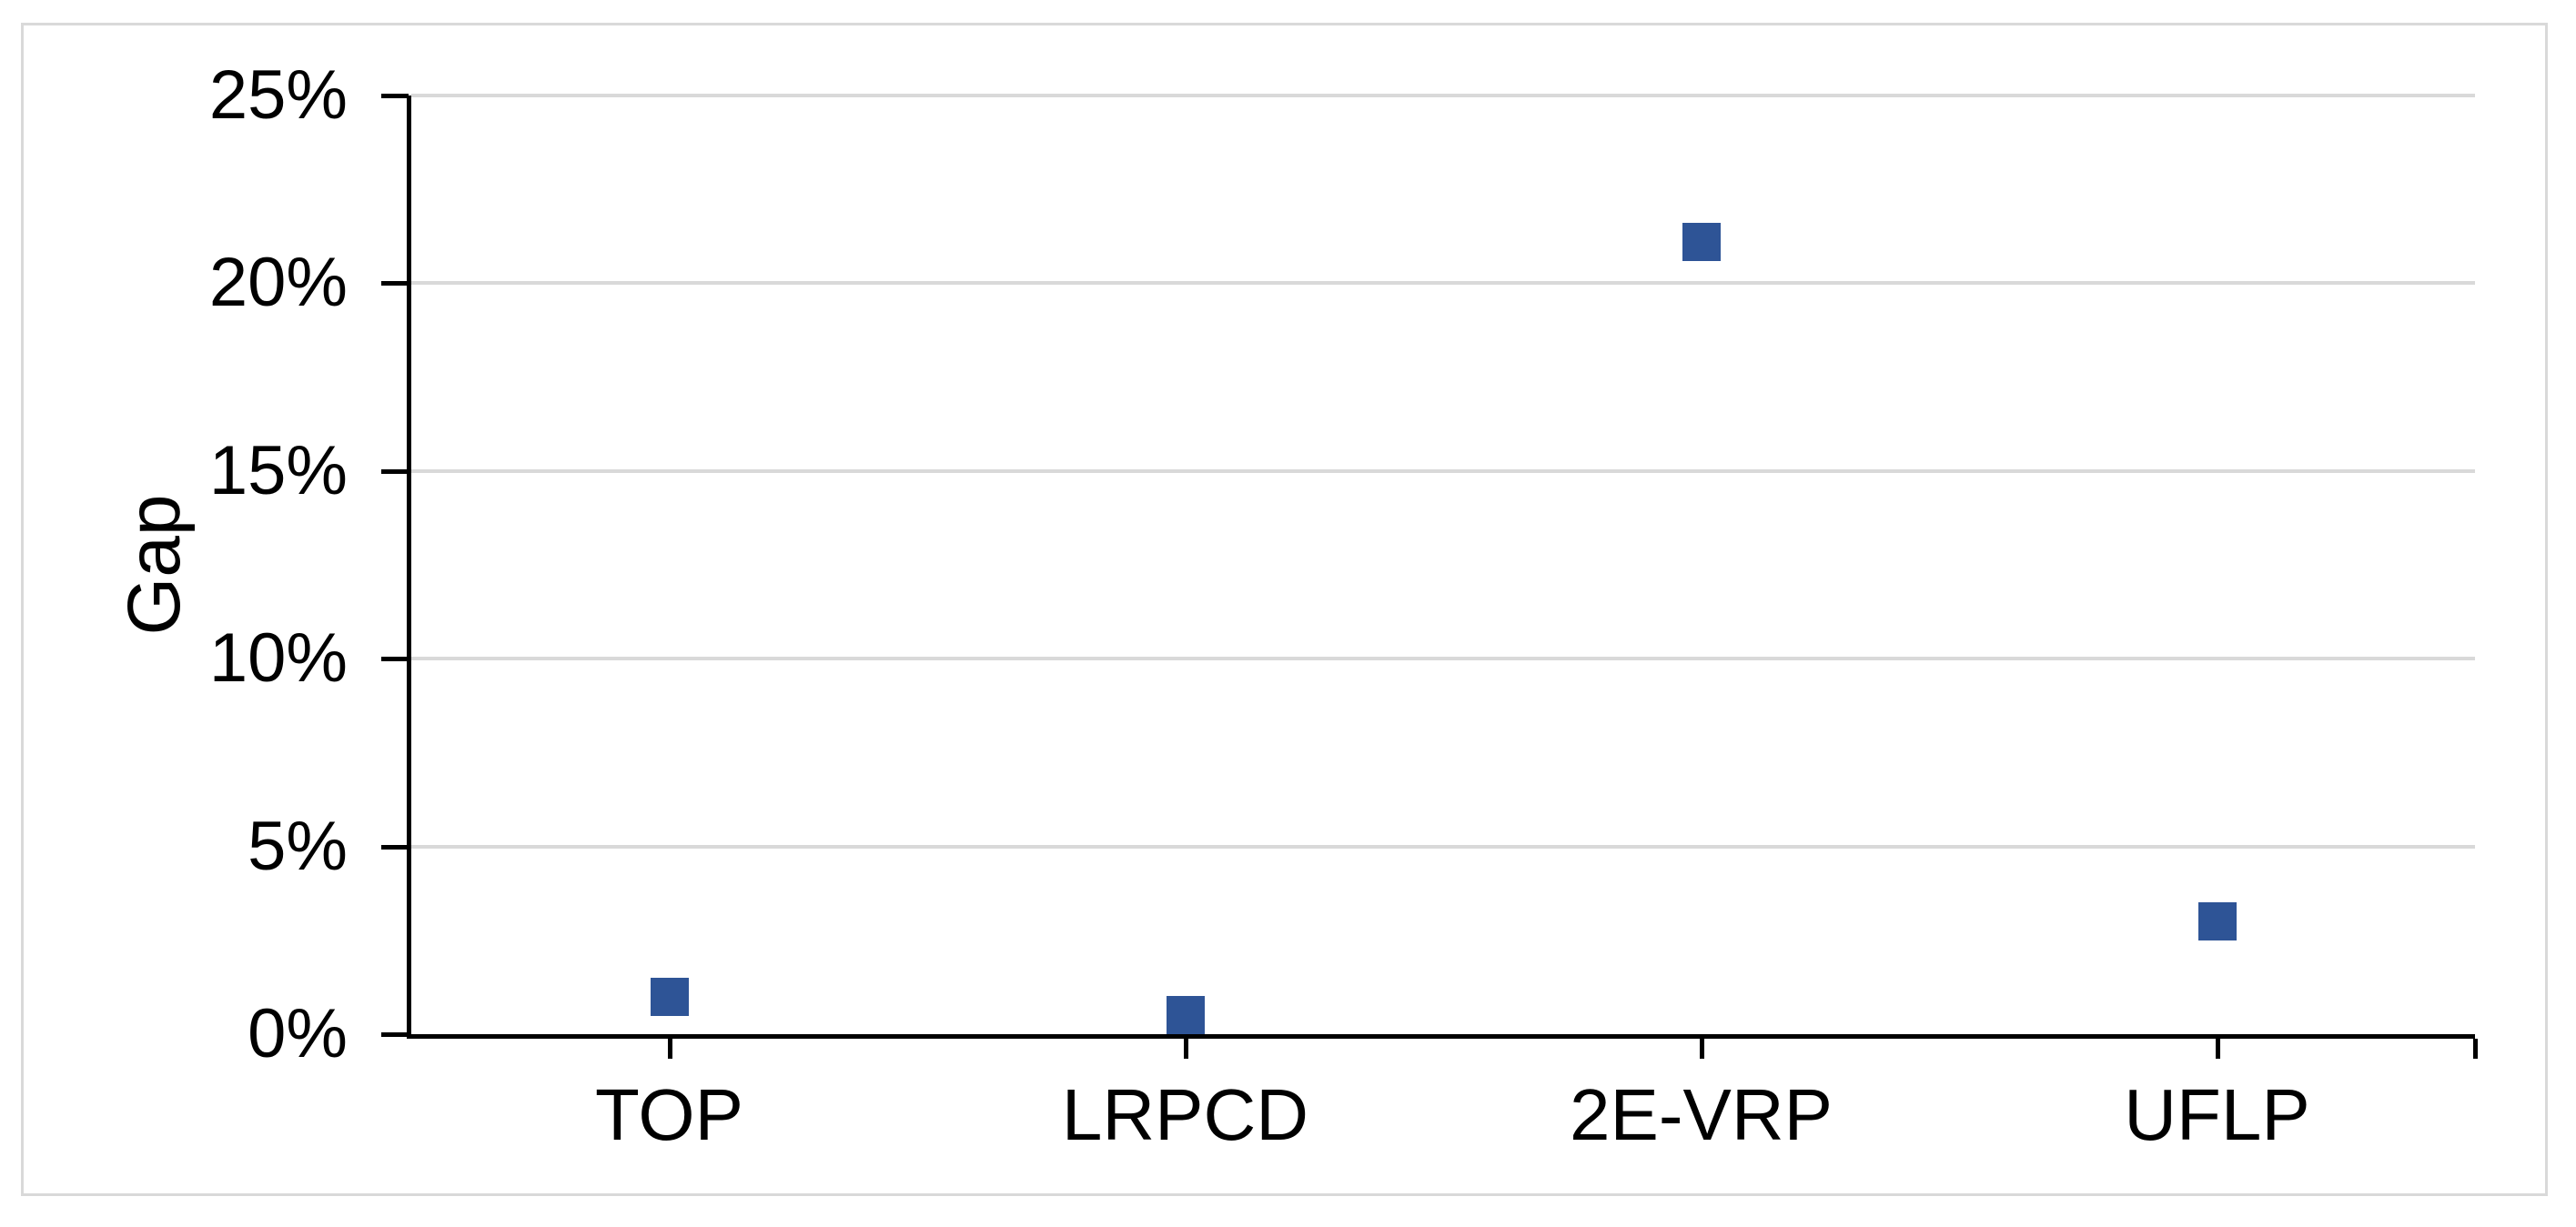 The width and height of the screenshot is (2576, 1227). Describe the element at coordinates (669, 997) in the screenshot. I see `marker-top` at that location.